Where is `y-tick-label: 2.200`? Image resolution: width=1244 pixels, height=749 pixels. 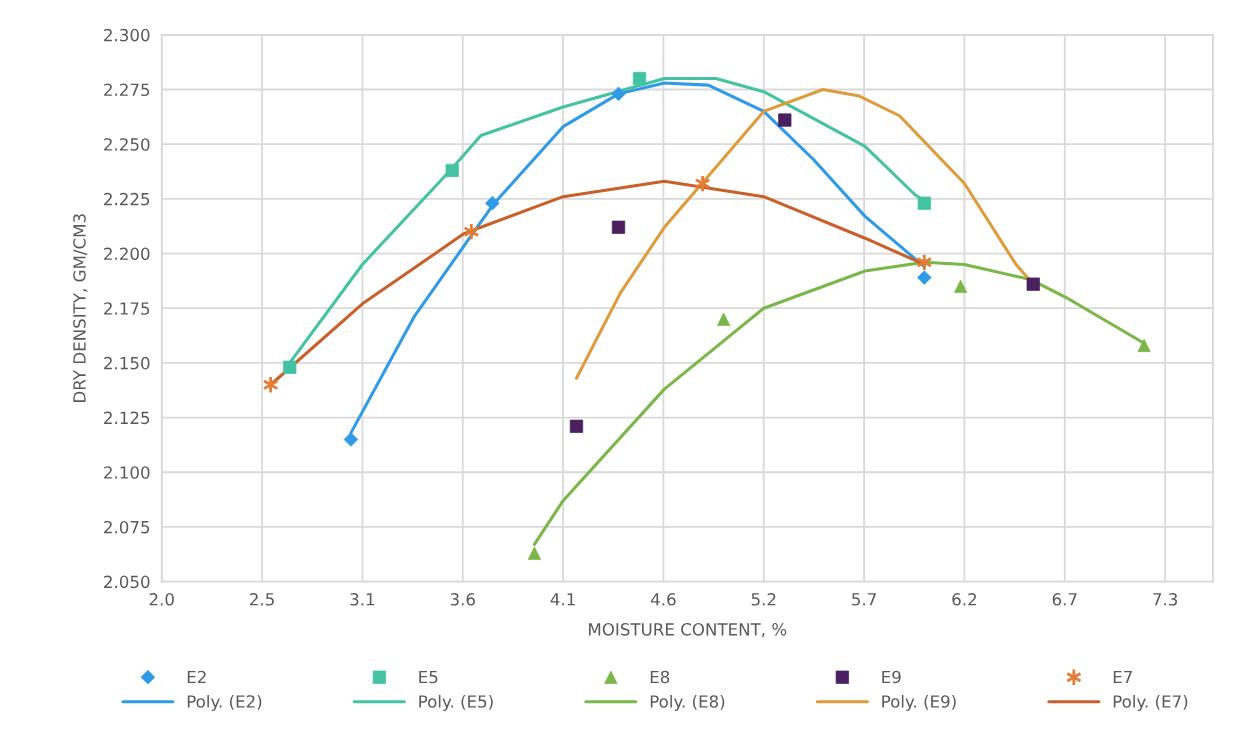
y-tick-label: 2.200 is located at coordinates (127, 254).